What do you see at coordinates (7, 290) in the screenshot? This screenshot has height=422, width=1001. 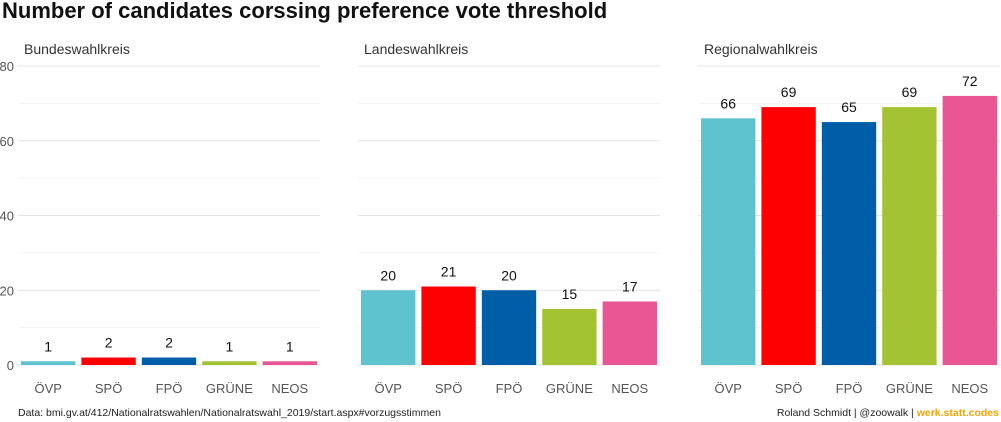 I see `y-tick-label-20: 20` at bounding box center [7, 290].